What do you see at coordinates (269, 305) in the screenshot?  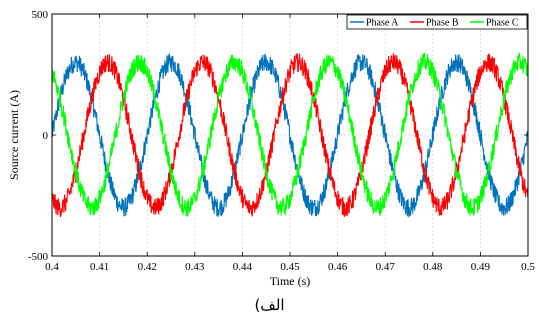 I see `figure-caption: الف)` at bounding box center [269, 305].